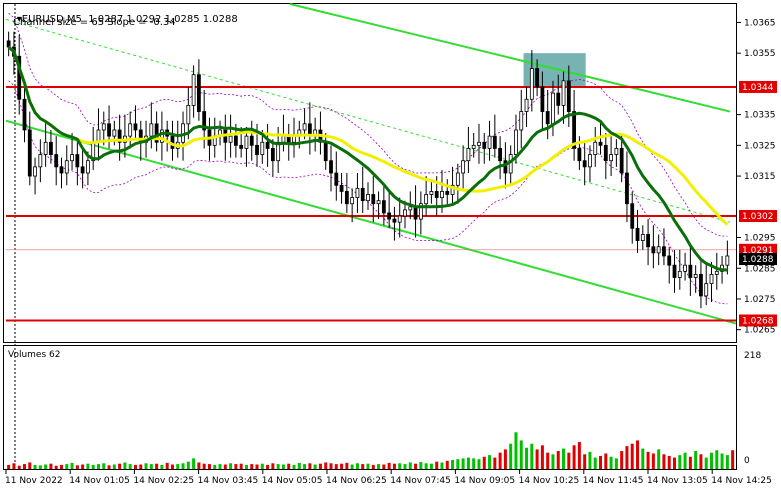  Describe the element at coordinates (752, 356) in the screenshot. I see `volume-max-label: 218` at that location.